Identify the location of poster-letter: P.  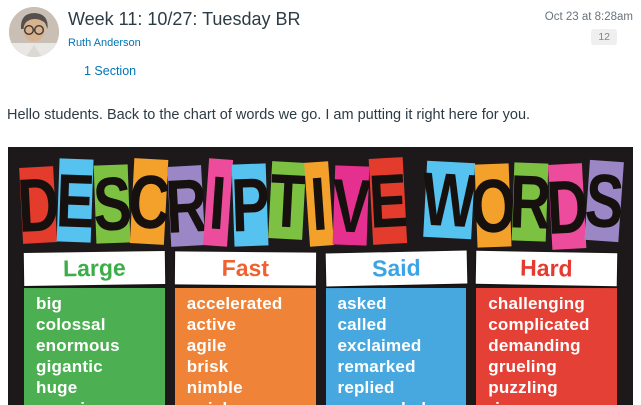
(249, 205).